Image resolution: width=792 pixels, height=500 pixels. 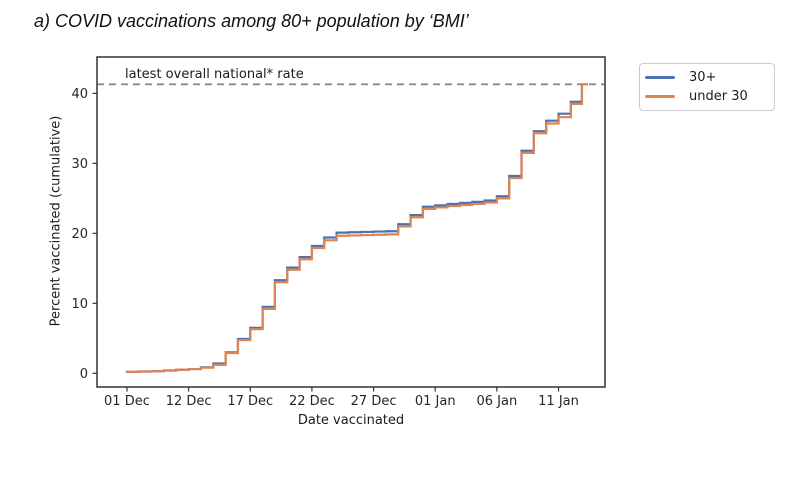 What do you see at coordinates (250, 401) in the screenshot?
I see `x-tick-label: 17 Dec` at bounding box center [250, 401].